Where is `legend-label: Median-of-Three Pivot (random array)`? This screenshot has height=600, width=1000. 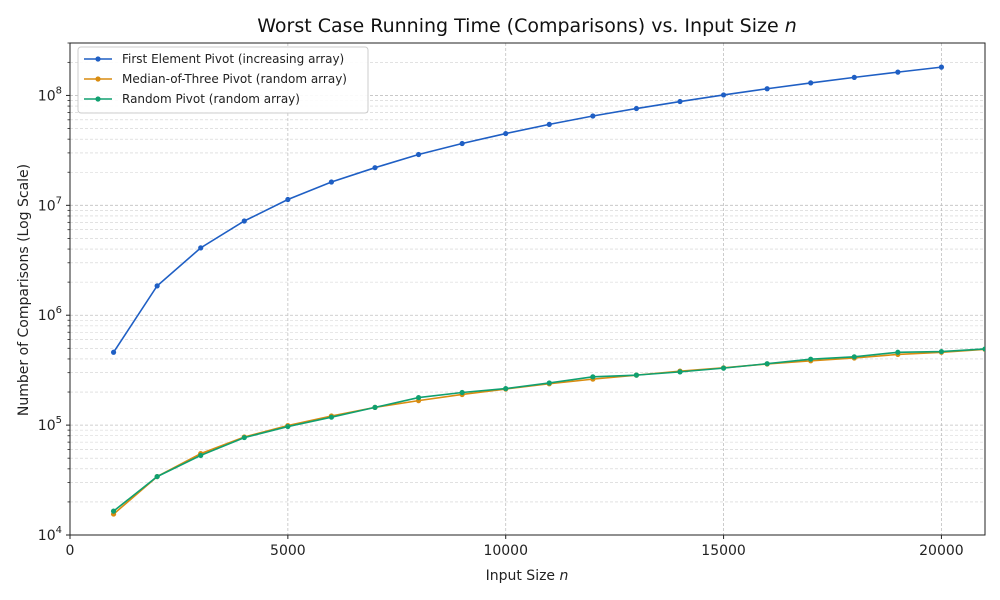
legend-label: Median-of-Three Pivot (random array) is located at coordinates (234, 79).